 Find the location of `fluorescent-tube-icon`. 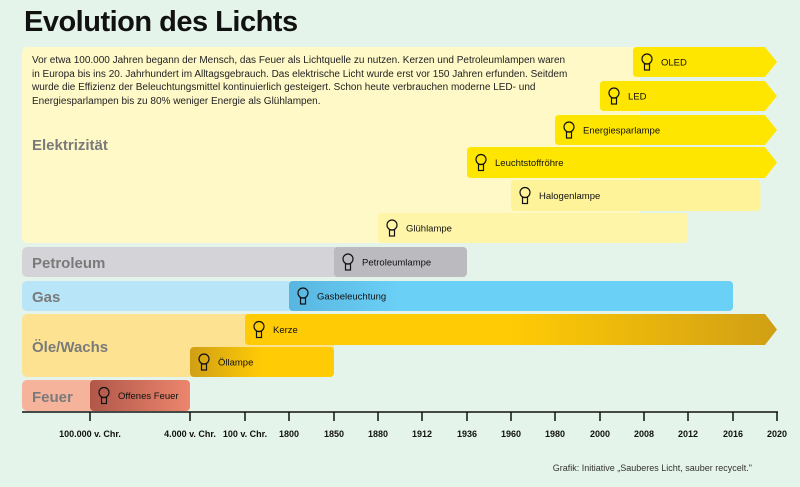

fluorescent-tube-icon is located at coordinates (481, 162).